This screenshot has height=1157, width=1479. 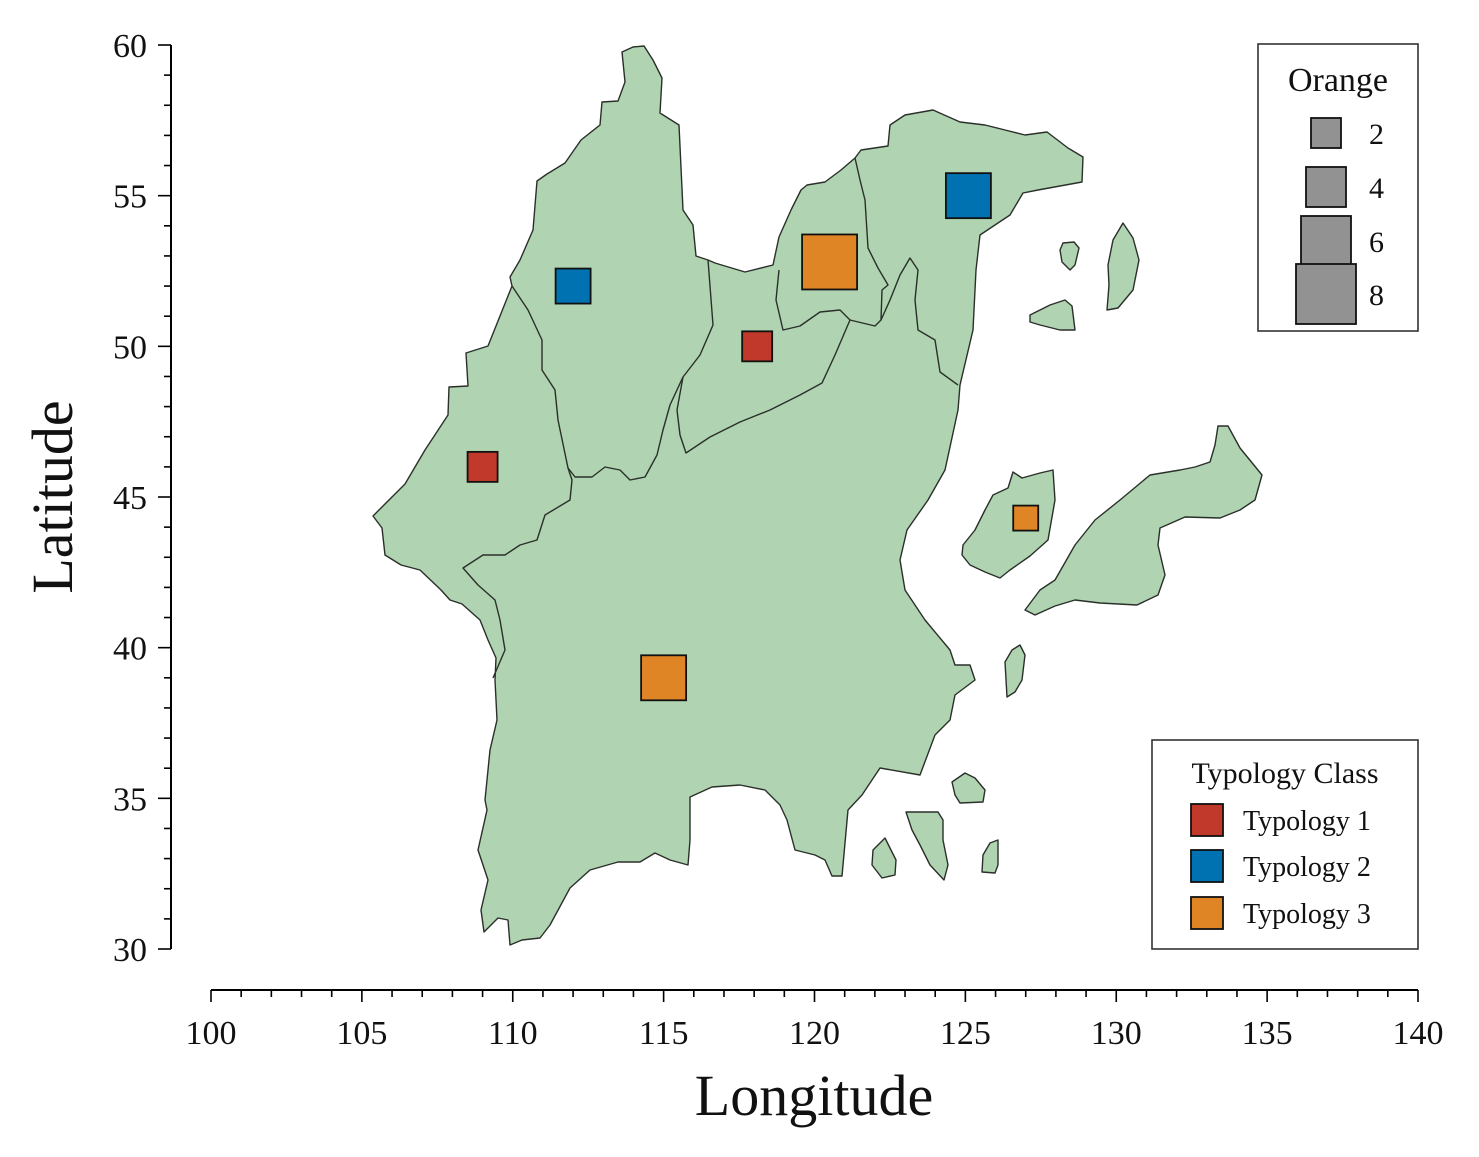 What do you see at coordinates (1015, 671) in the screenshot?
I see `island-f` at bounding box center [1015, 671].